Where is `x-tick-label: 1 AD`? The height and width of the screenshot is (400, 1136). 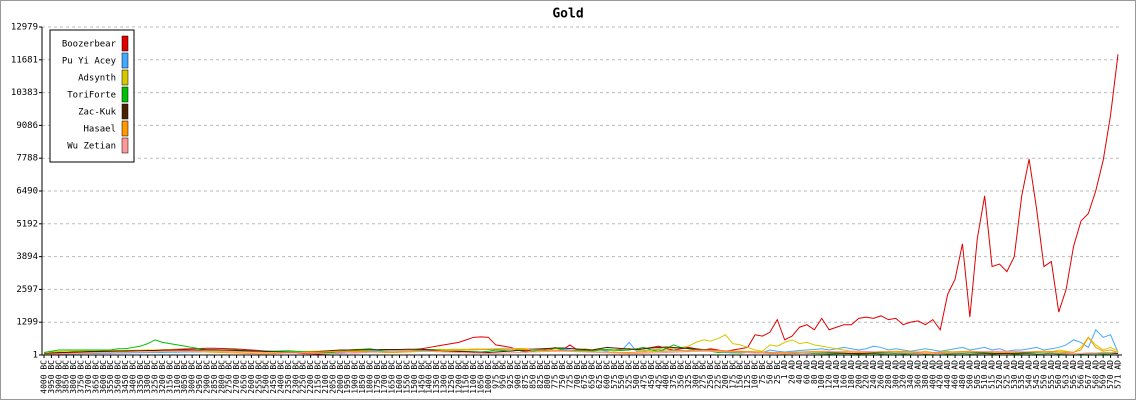
x-tick-label: 1 AD is located at coordinates (784, 369).